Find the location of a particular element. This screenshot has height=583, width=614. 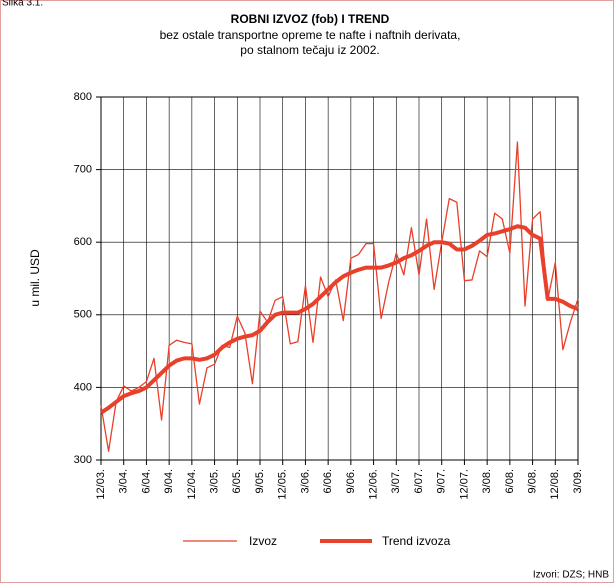

y-axis-label: u mil. USD is located at coordinates (35, 278).